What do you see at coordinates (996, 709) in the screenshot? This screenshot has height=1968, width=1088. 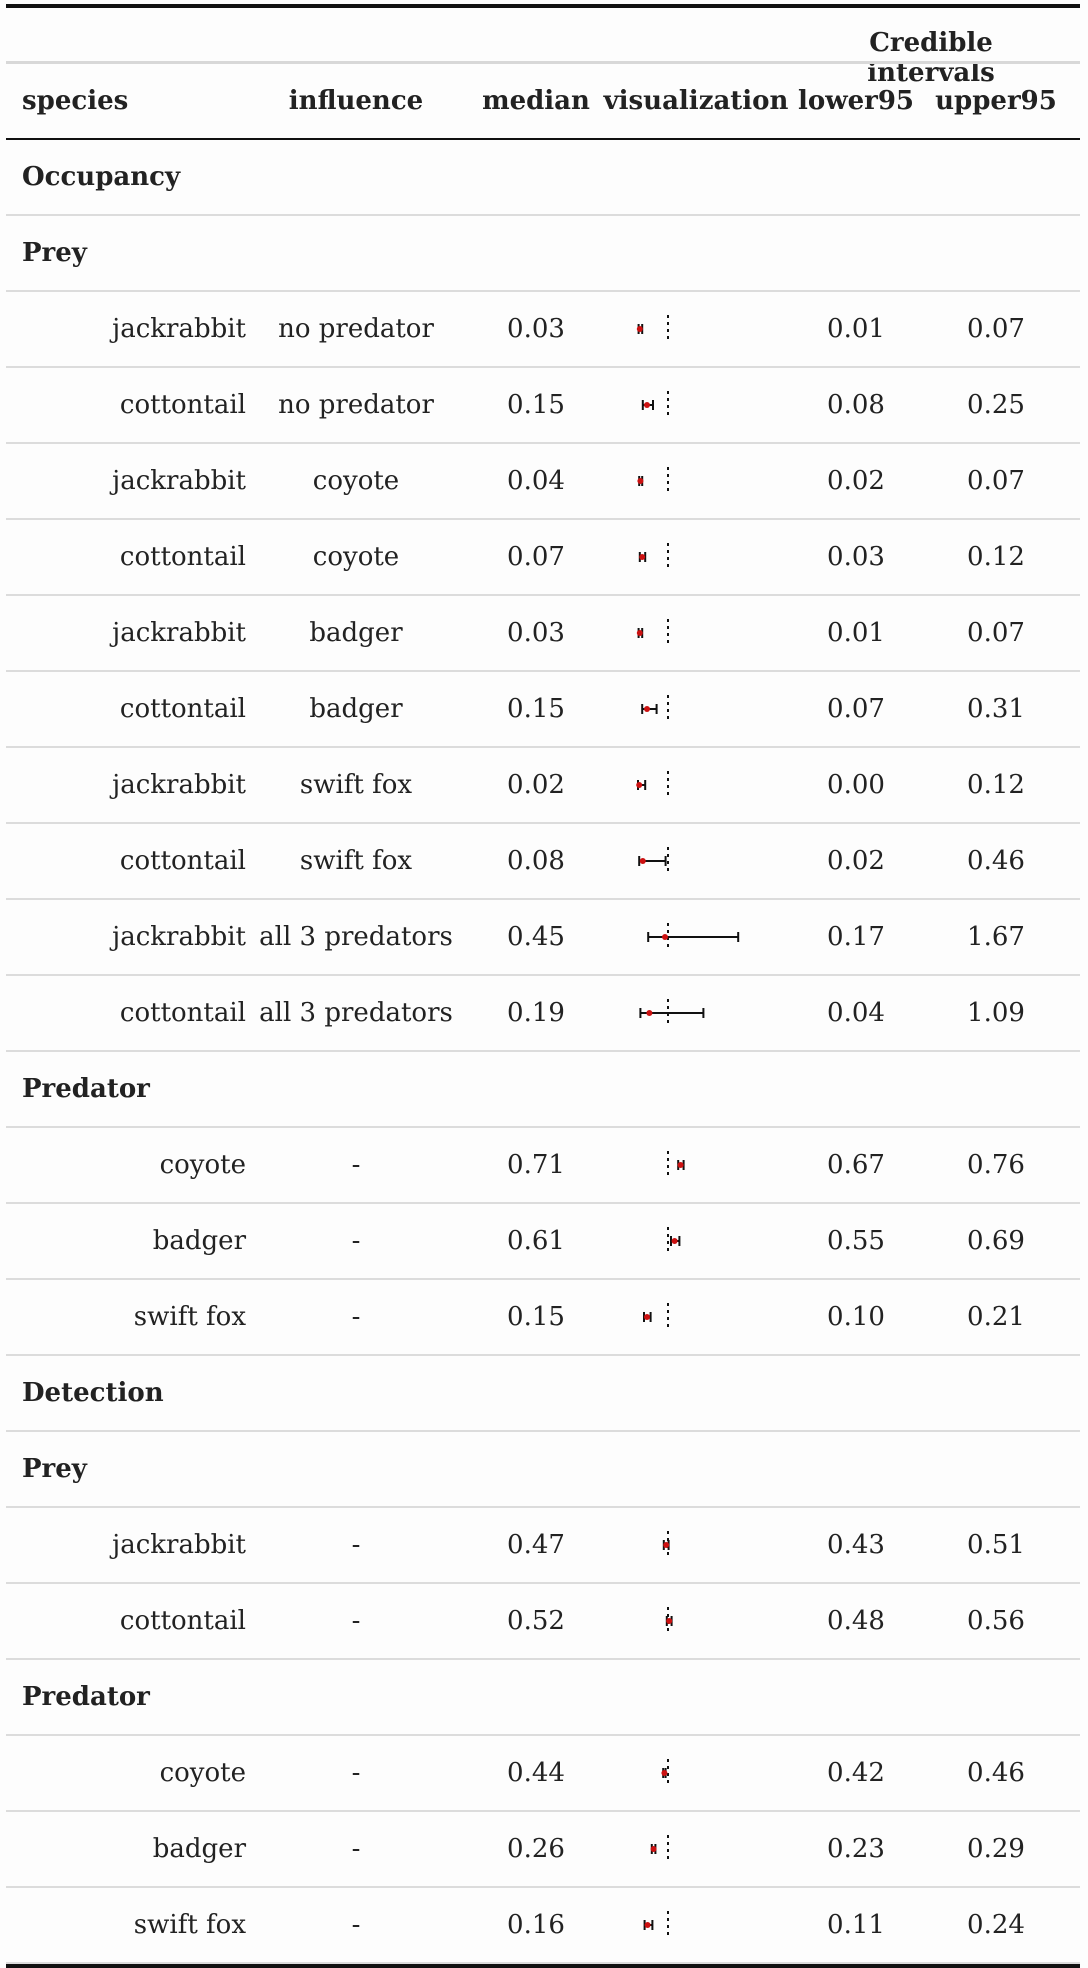 I see `cell-upper95: 0.31` at bounding box center [996, 709].